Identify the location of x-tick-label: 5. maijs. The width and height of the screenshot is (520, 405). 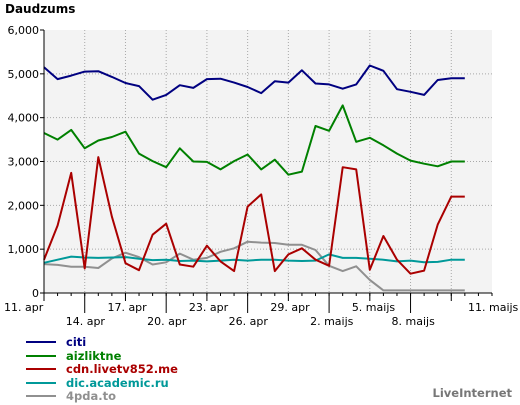
(374, 307).